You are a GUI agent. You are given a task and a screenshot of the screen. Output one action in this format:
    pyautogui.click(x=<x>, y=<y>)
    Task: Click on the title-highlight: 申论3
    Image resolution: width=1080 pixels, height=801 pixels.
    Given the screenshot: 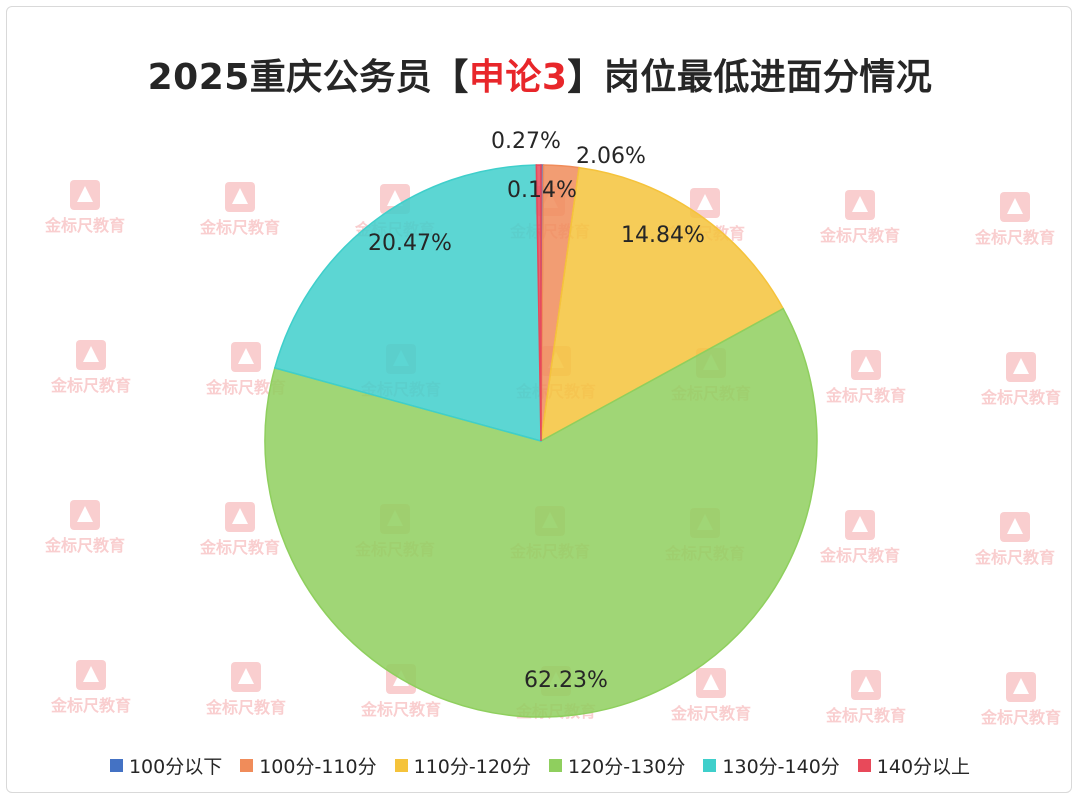 What is the action you would take?
    pyautogui.click(x=518, y=77)
    